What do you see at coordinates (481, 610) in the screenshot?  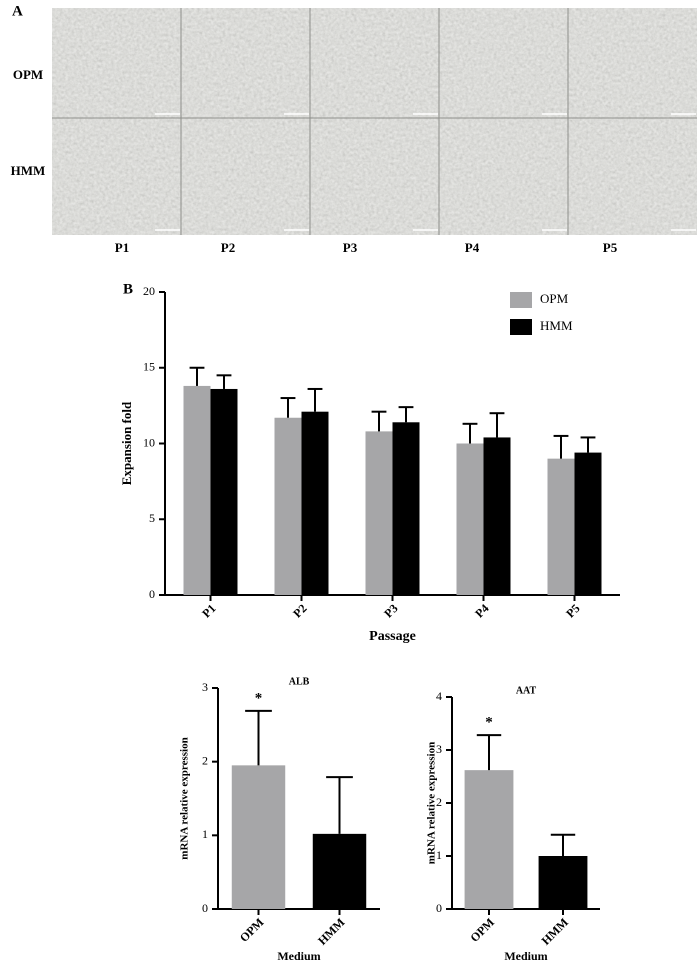 I see `x-tick-label: P4` at bounding box center [481, 610].